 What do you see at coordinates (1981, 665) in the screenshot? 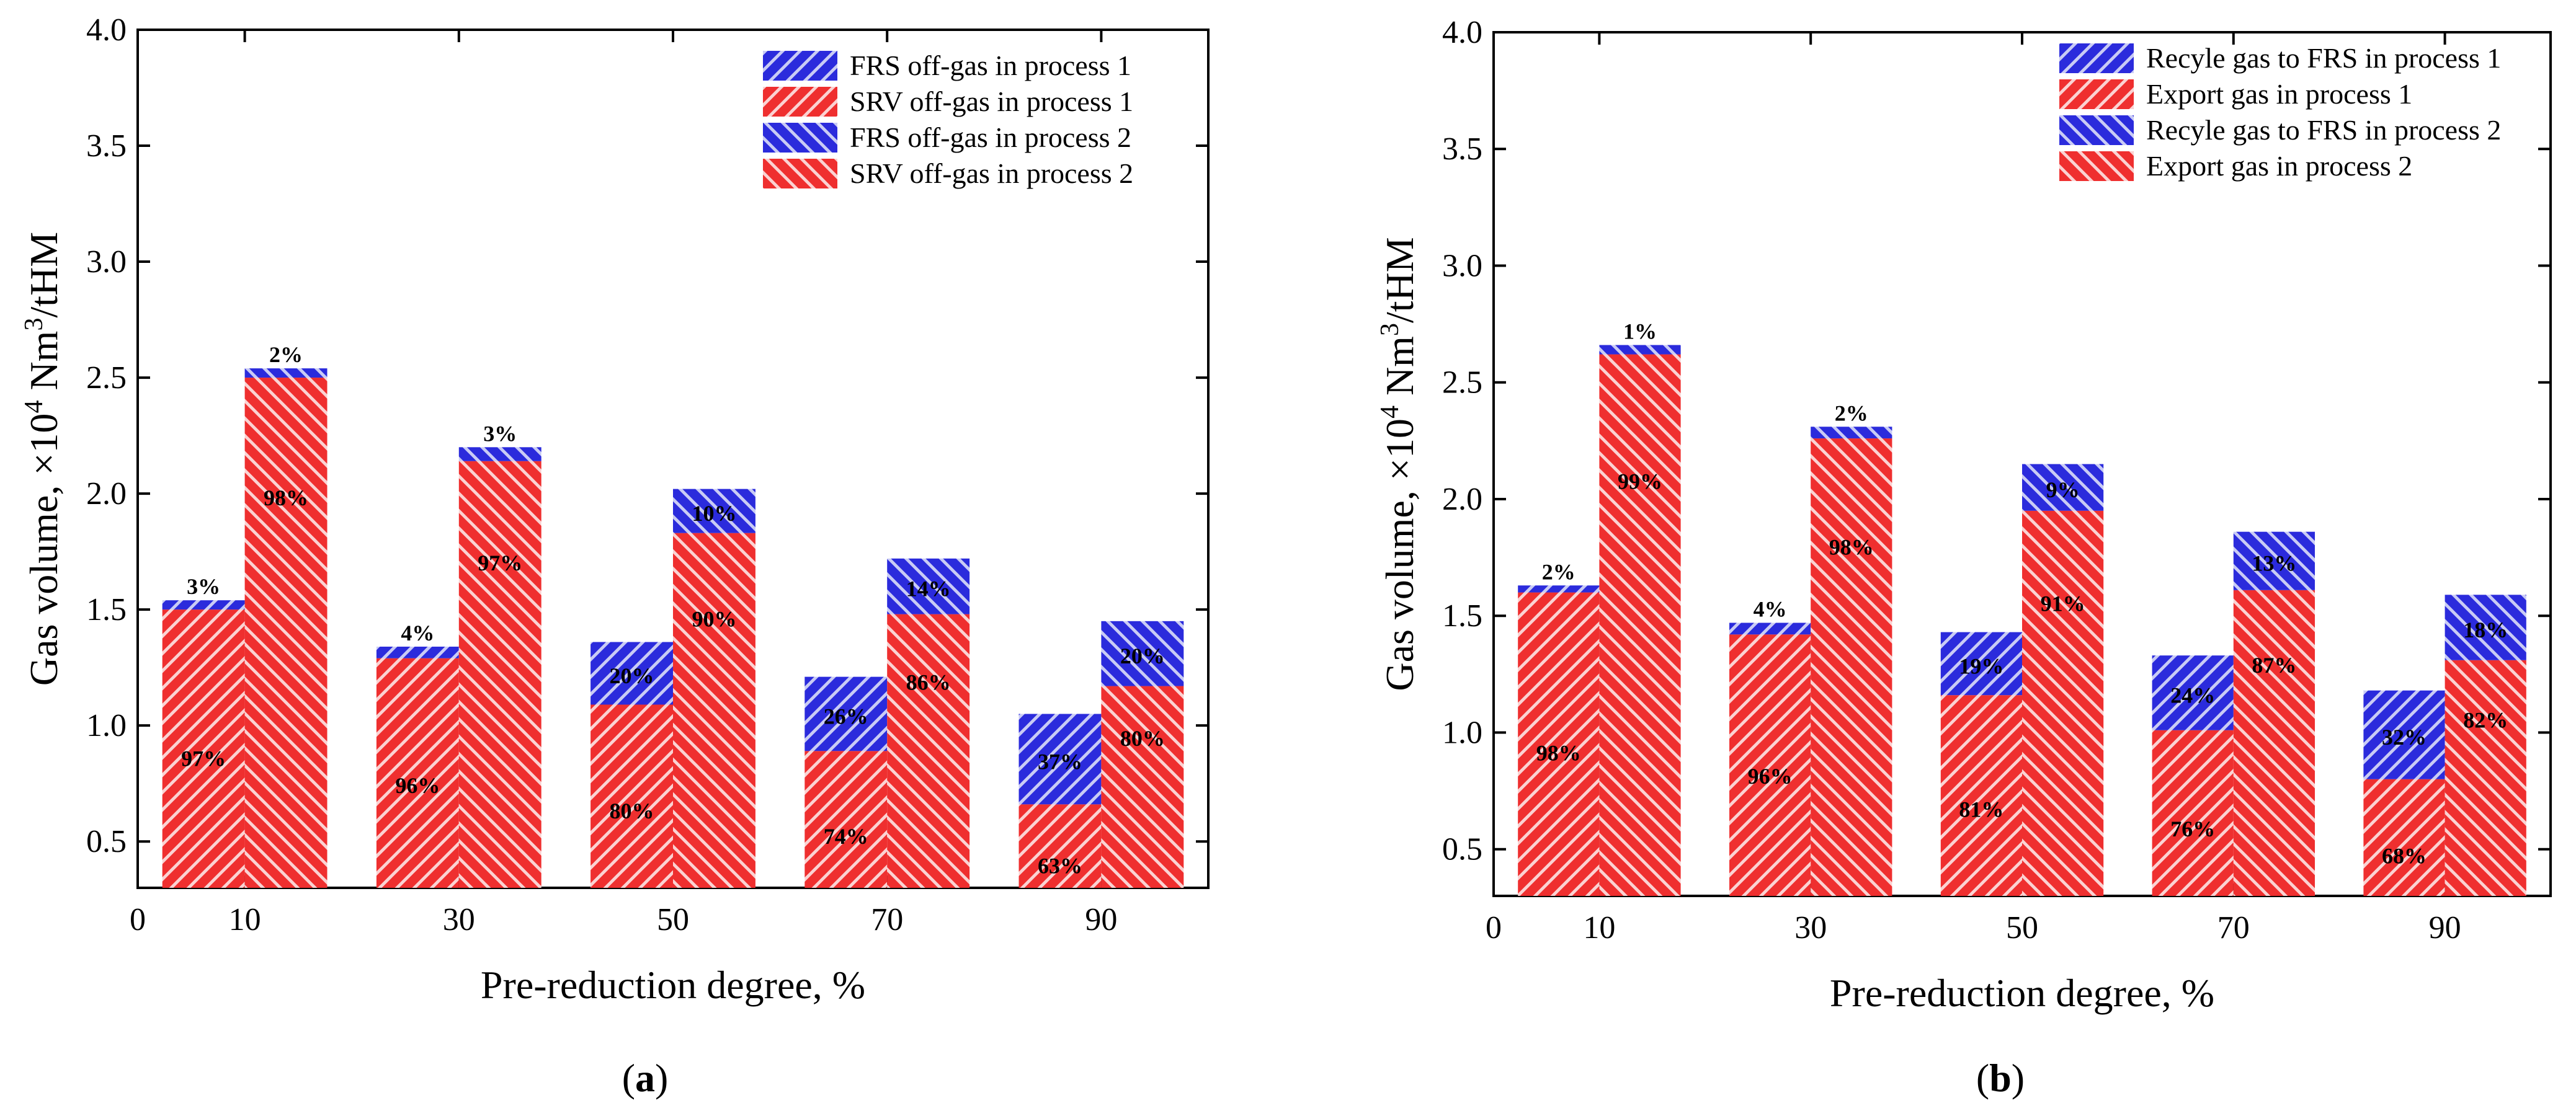
I see `data-label-b: 19%` at bounding box center [1981, 665].